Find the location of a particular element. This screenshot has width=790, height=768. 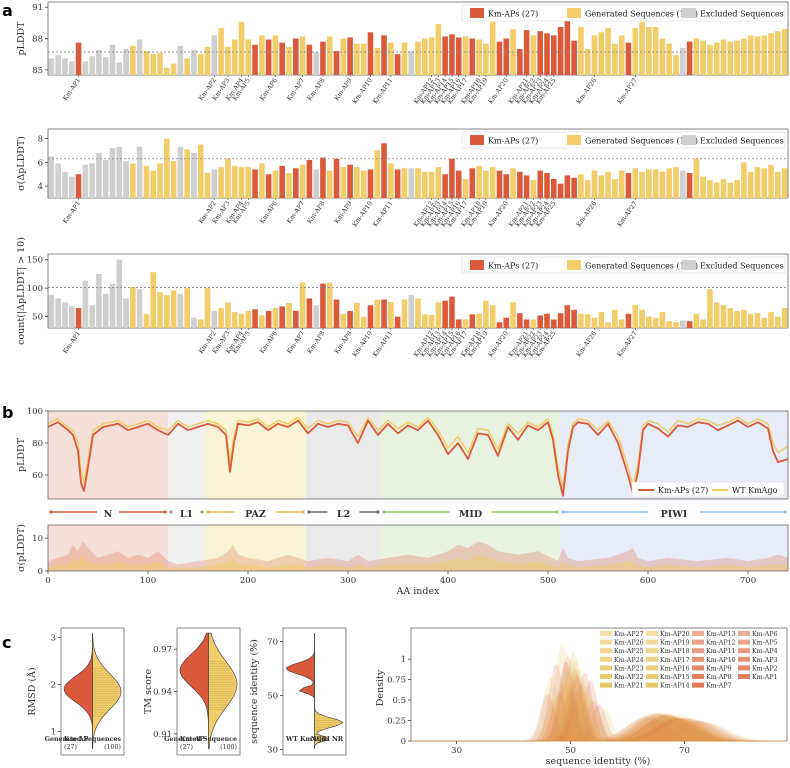

x-tick-label: 70 is located at coordinates (684, 751).